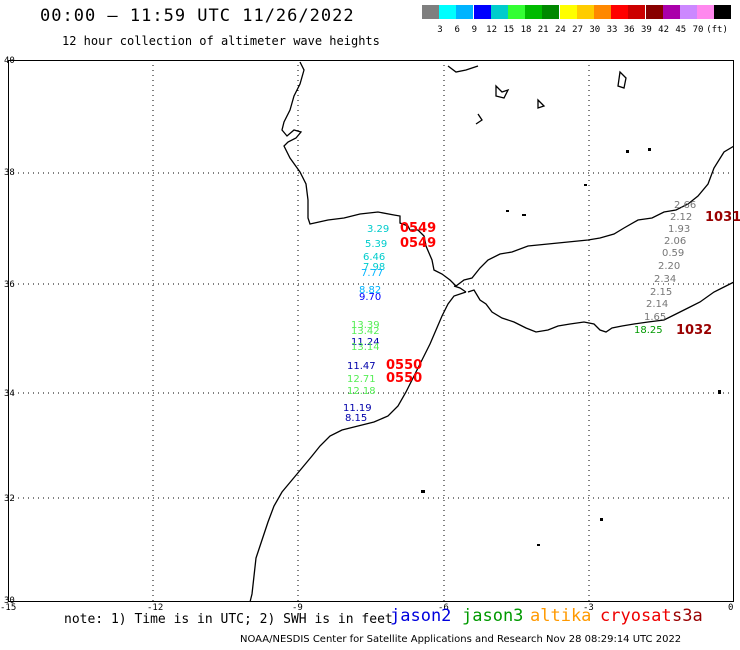 Image resolution: width=740 pixels, height=650 pixels. What do you see at coordinates (717, 30) in the screenshot?
I see `scale-label: (ft)` at bounding box center [717, 30].